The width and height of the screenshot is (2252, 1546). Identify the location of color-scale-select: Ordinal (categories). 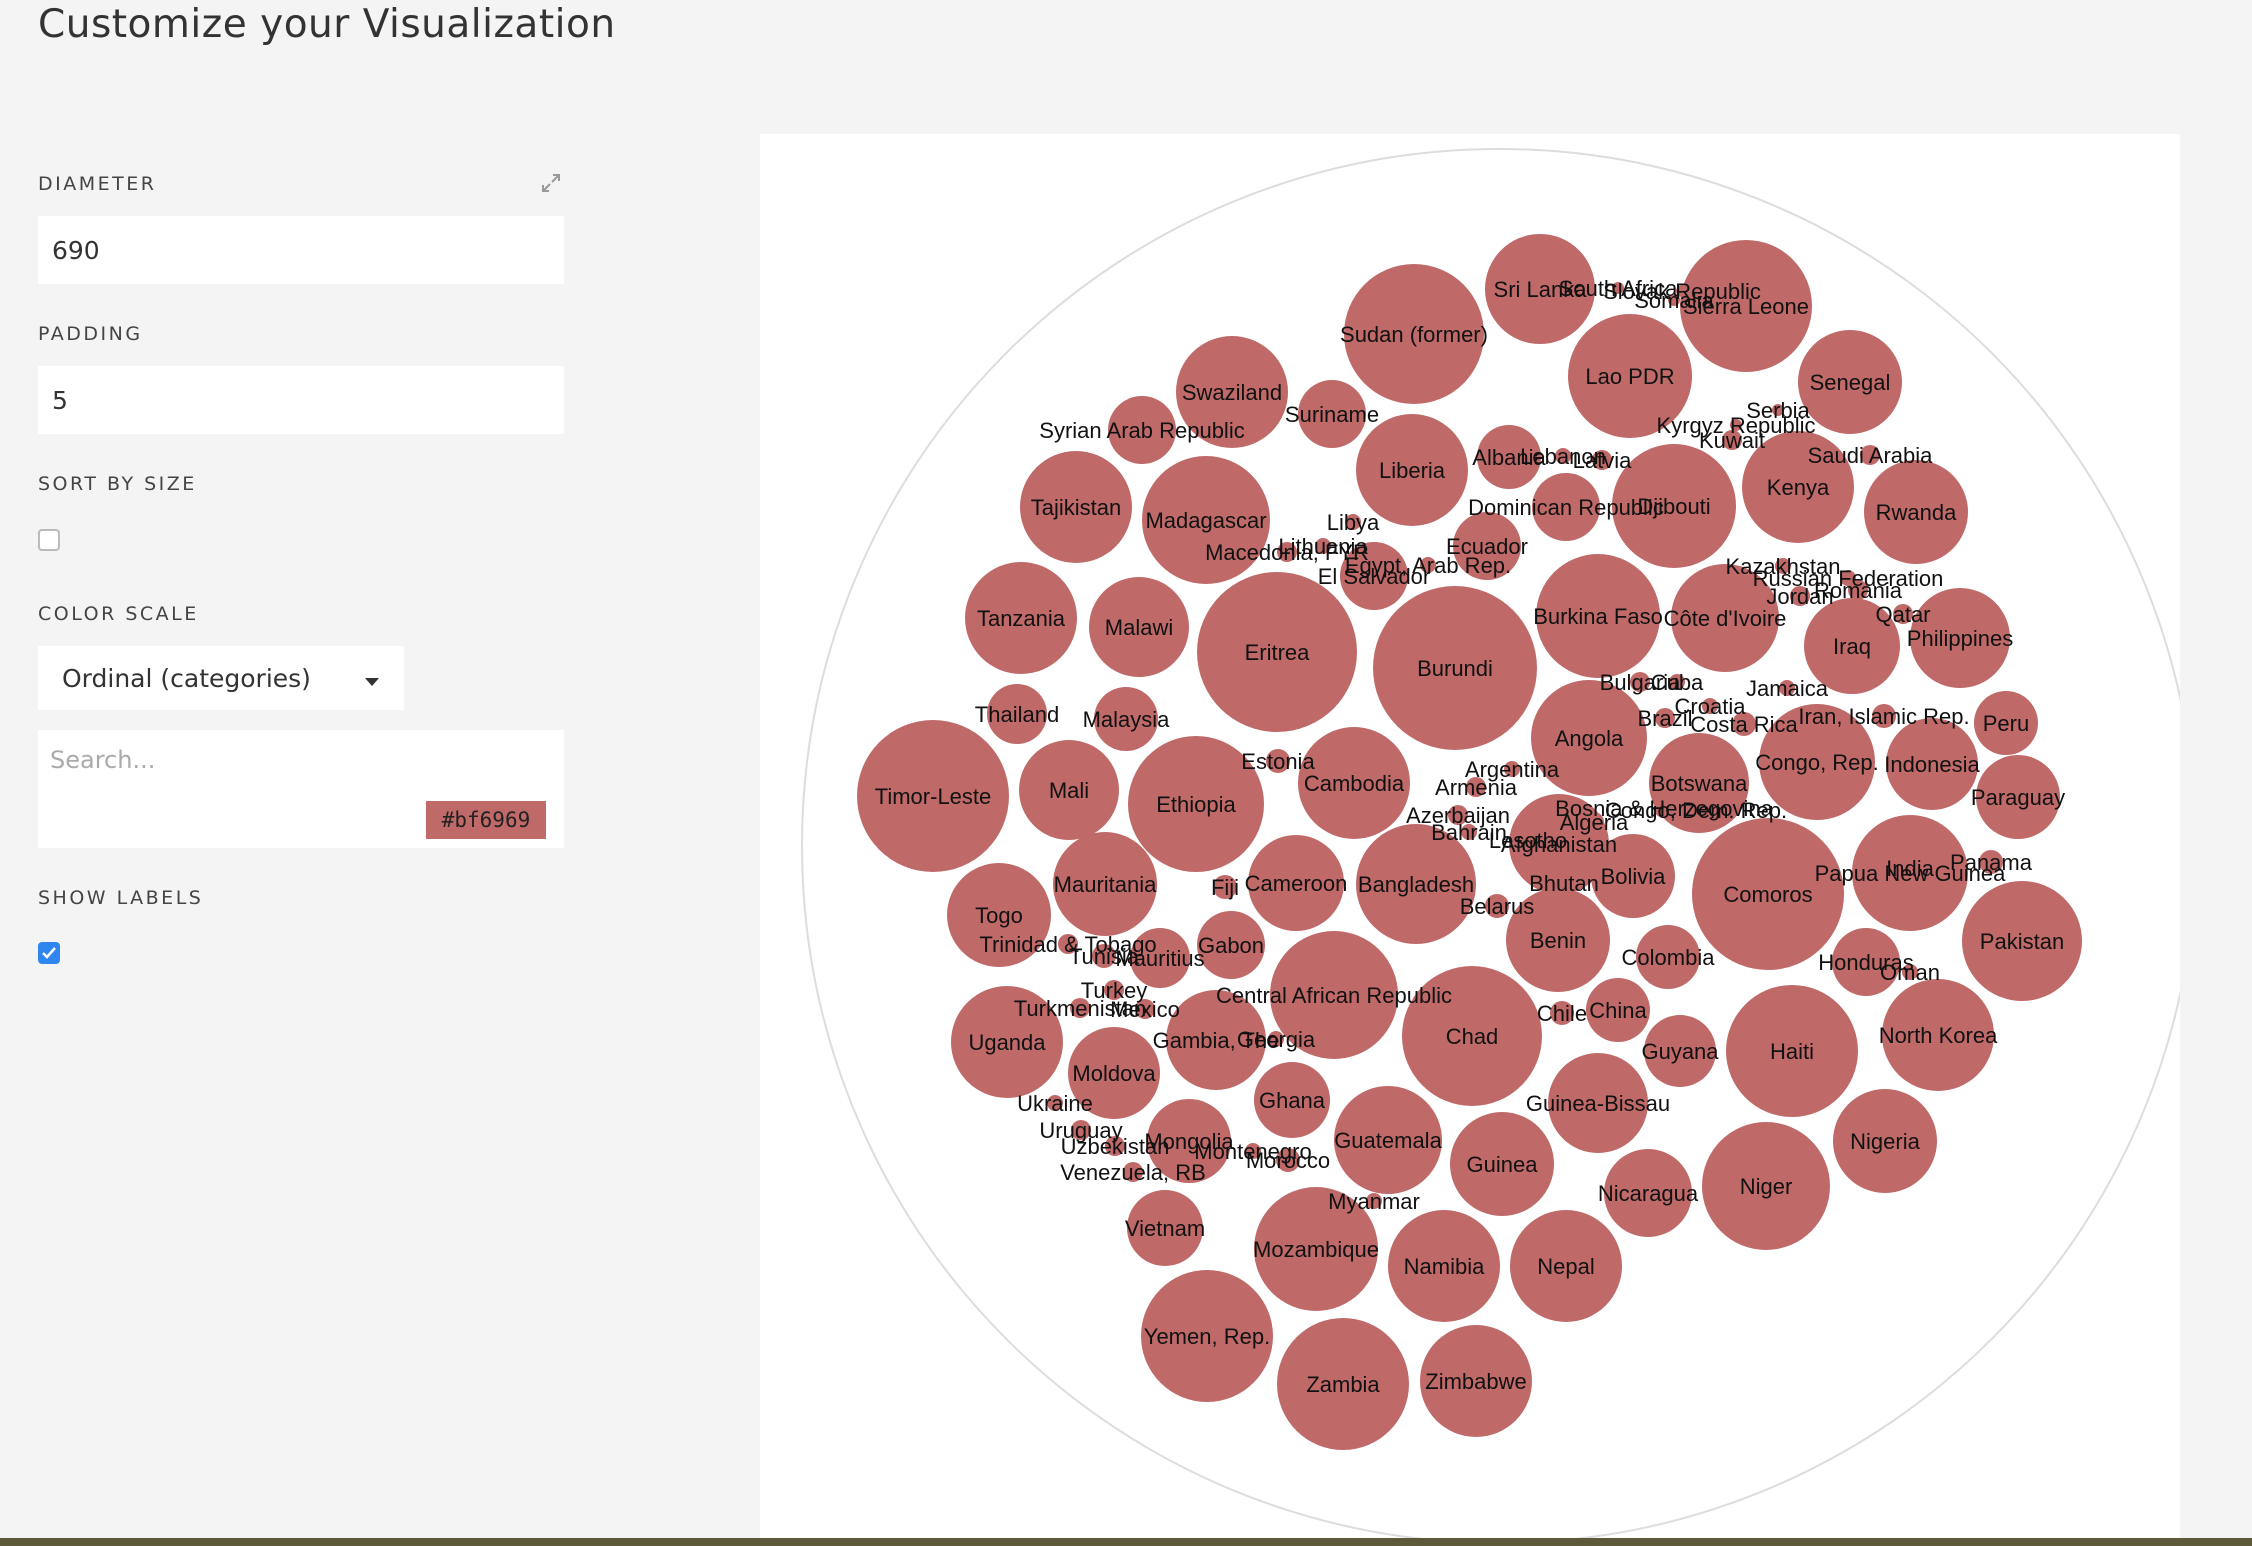
(221, 678).